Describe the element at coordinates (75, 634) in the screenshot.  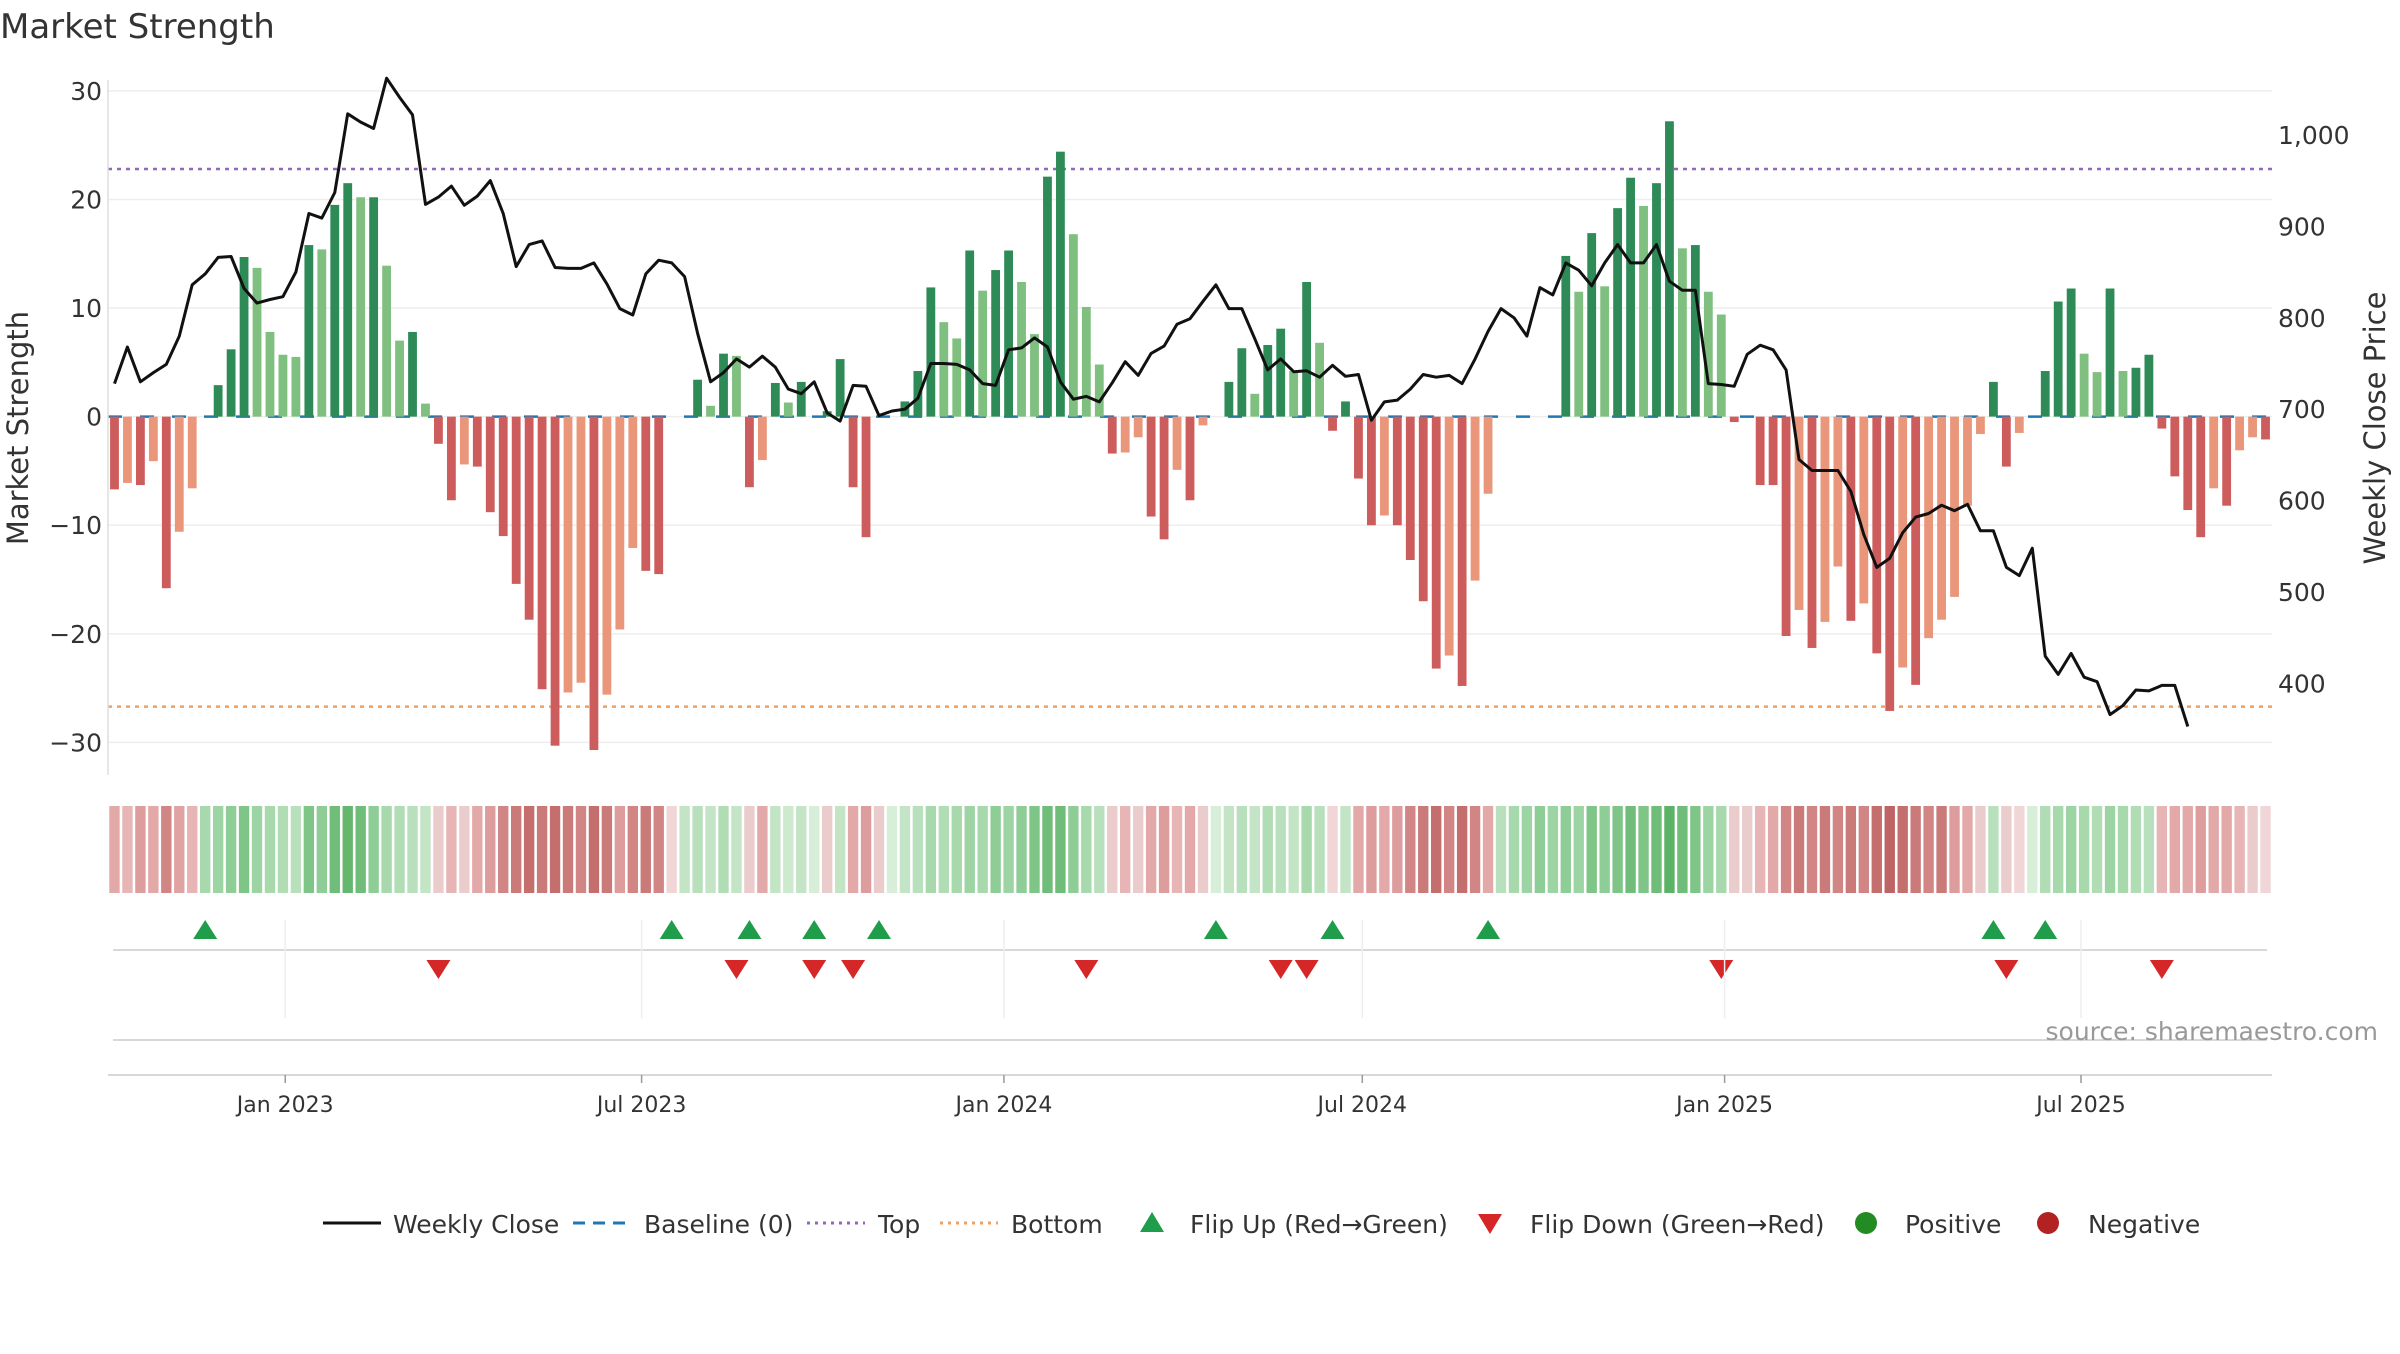
I see `left-tick-label: −20` at that location.